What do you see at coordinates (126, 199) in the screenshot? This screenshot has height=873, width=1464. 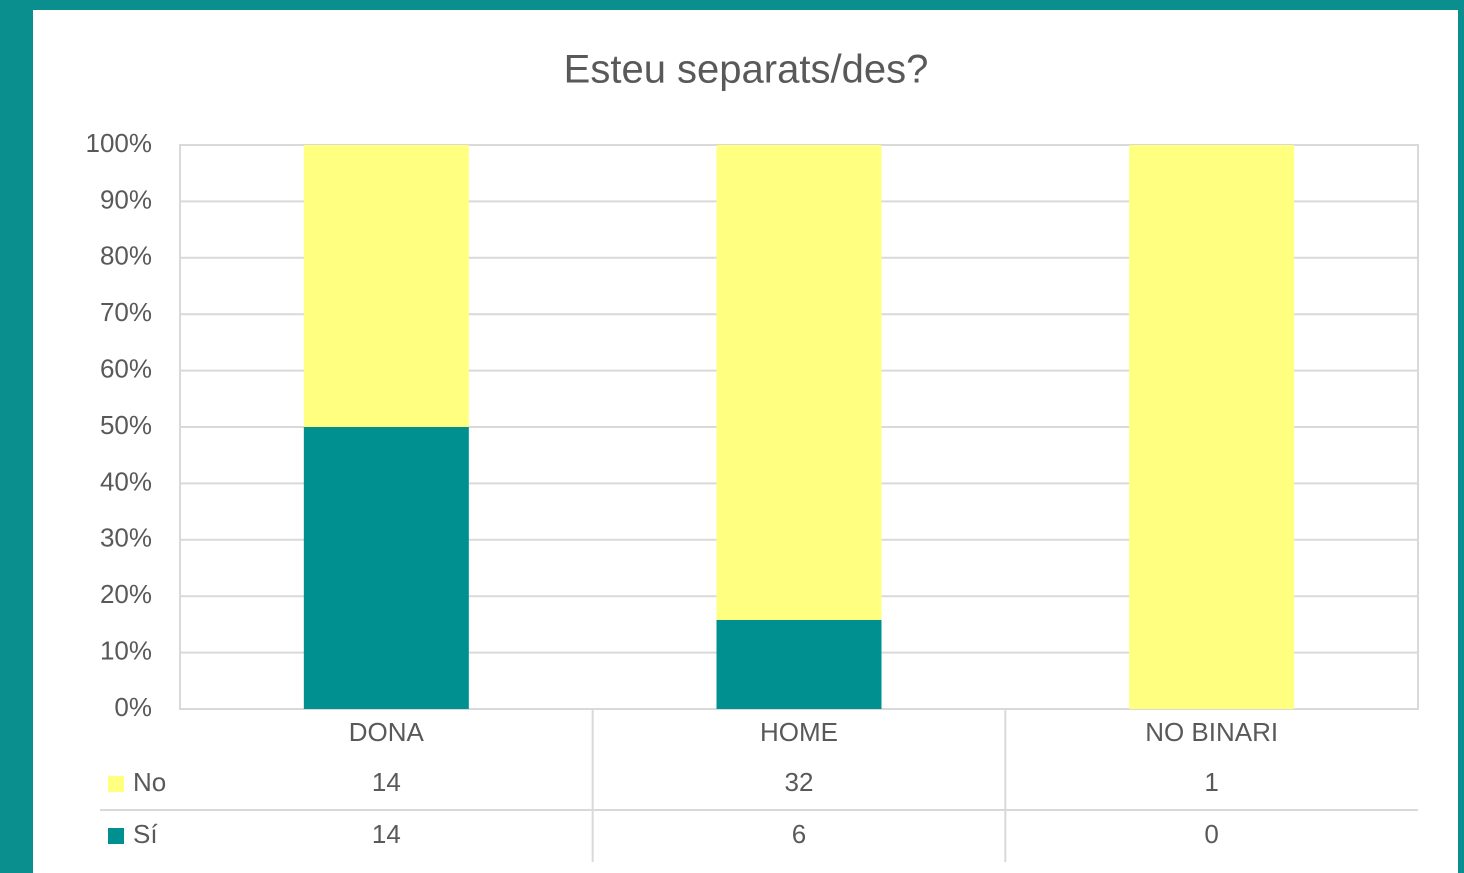 I see `y-tick-label: 90%` at bounding box center [126, 199].